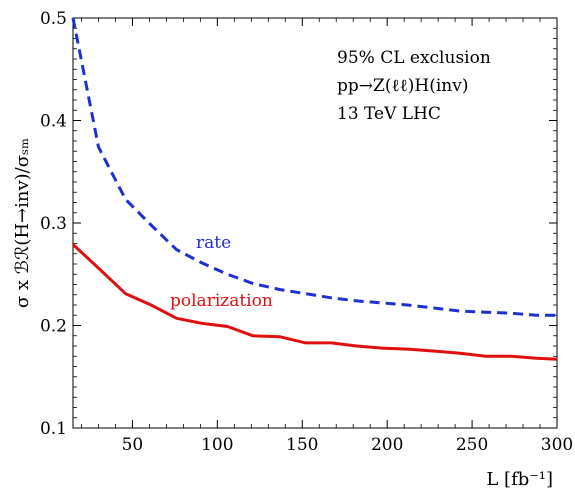 This screenshot has width=575, height=493. What do you see at coordinates (472, 445) in the screenshot?
I see `x-tick-label: 250` at bounding box center [472, 445].